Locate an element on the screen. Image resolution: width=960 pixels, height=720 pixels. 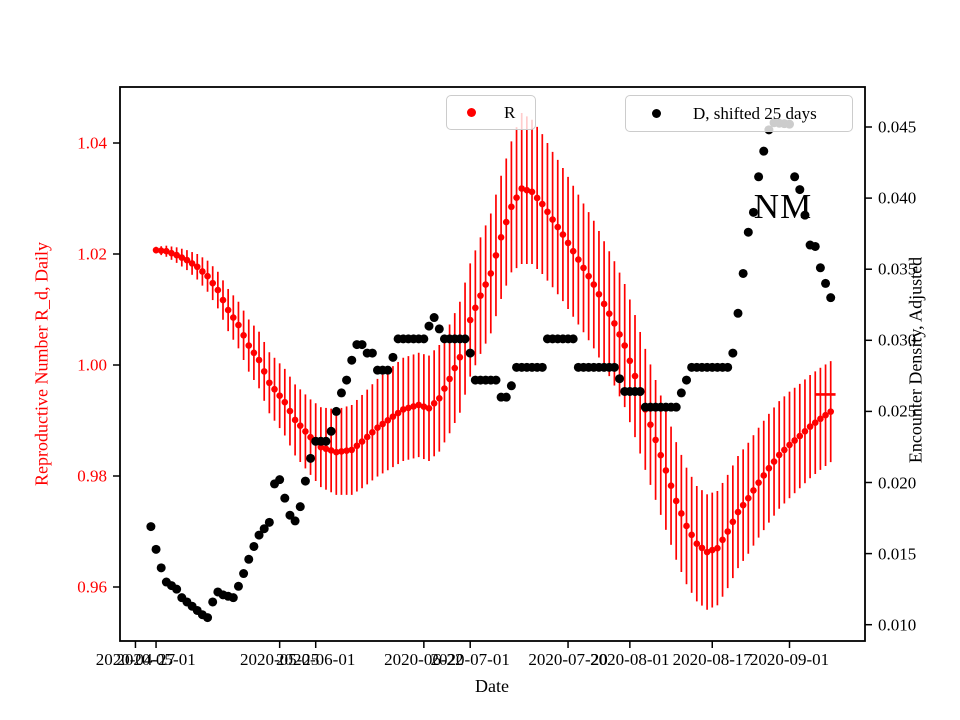
y-tick-label-right: 0.035 is located at coordinates (897, 269).